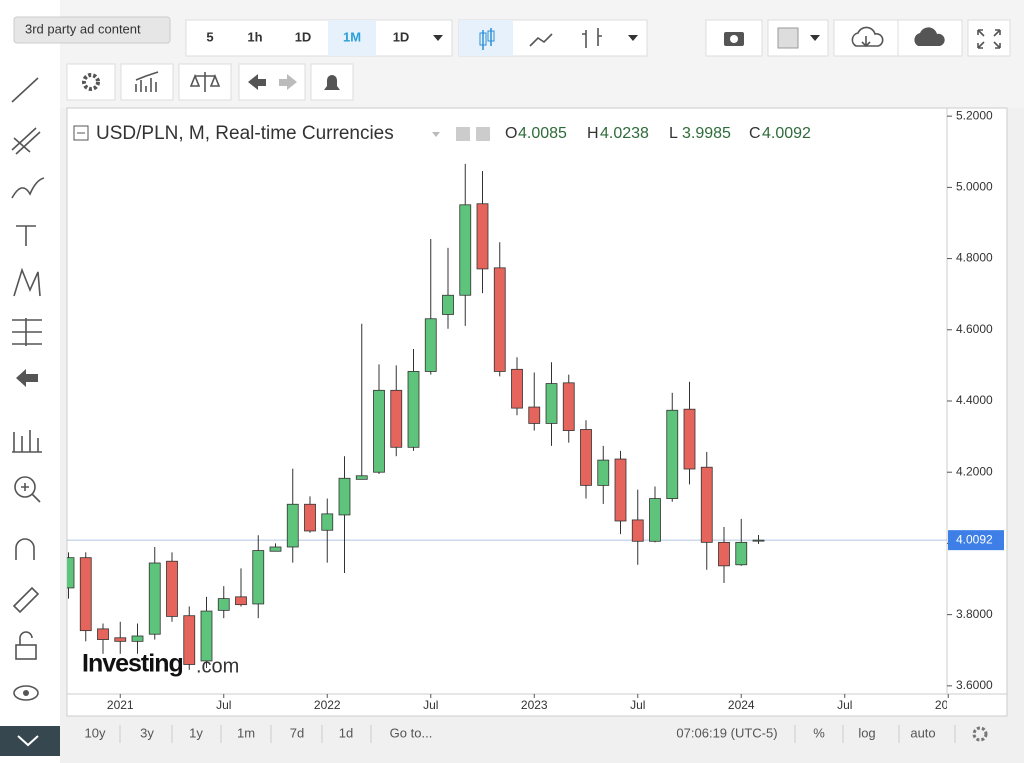 The image size is (1024, 763). What do you see at coordinates (327, 705) in the screenshot?
I see `x-tick-label: 2022` at bounding box center [327, 705].